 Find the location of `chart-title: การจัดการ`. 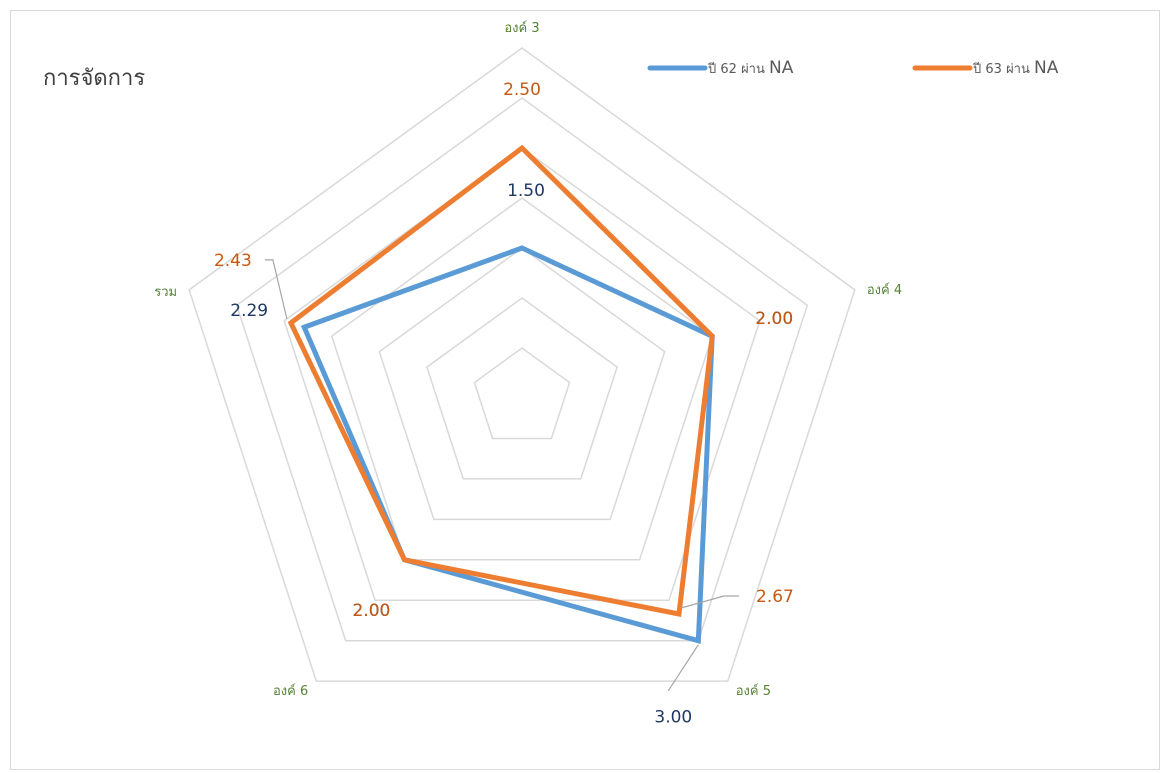

chart-title: การจัดการ is located at coordinates (94, 78).